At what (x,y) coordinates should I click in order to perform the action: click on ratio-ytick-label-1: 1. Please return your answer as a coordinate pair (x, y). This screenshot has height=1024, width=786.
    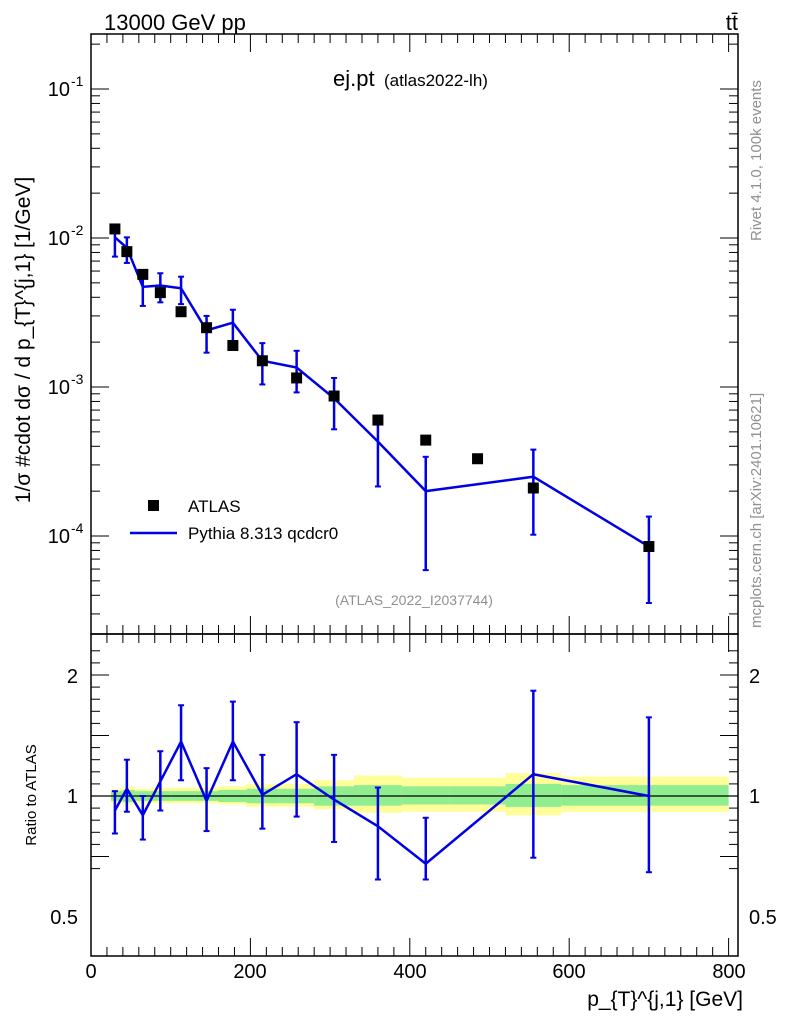
    Looking at the image, I should click on (72, 797).